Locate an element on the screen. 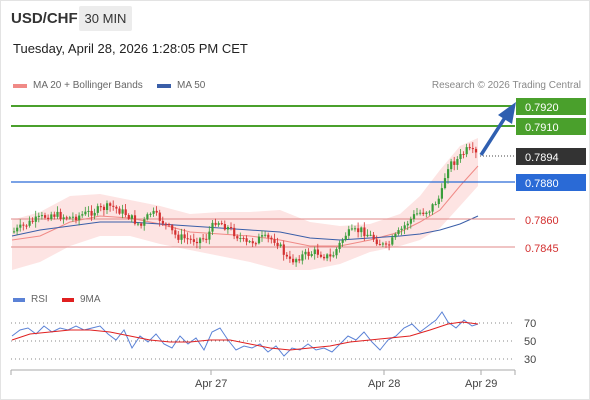 The width and height of the screenshot is (590, 400). x-label-apr28: Apr 28 is located at coordinates (384, 384).